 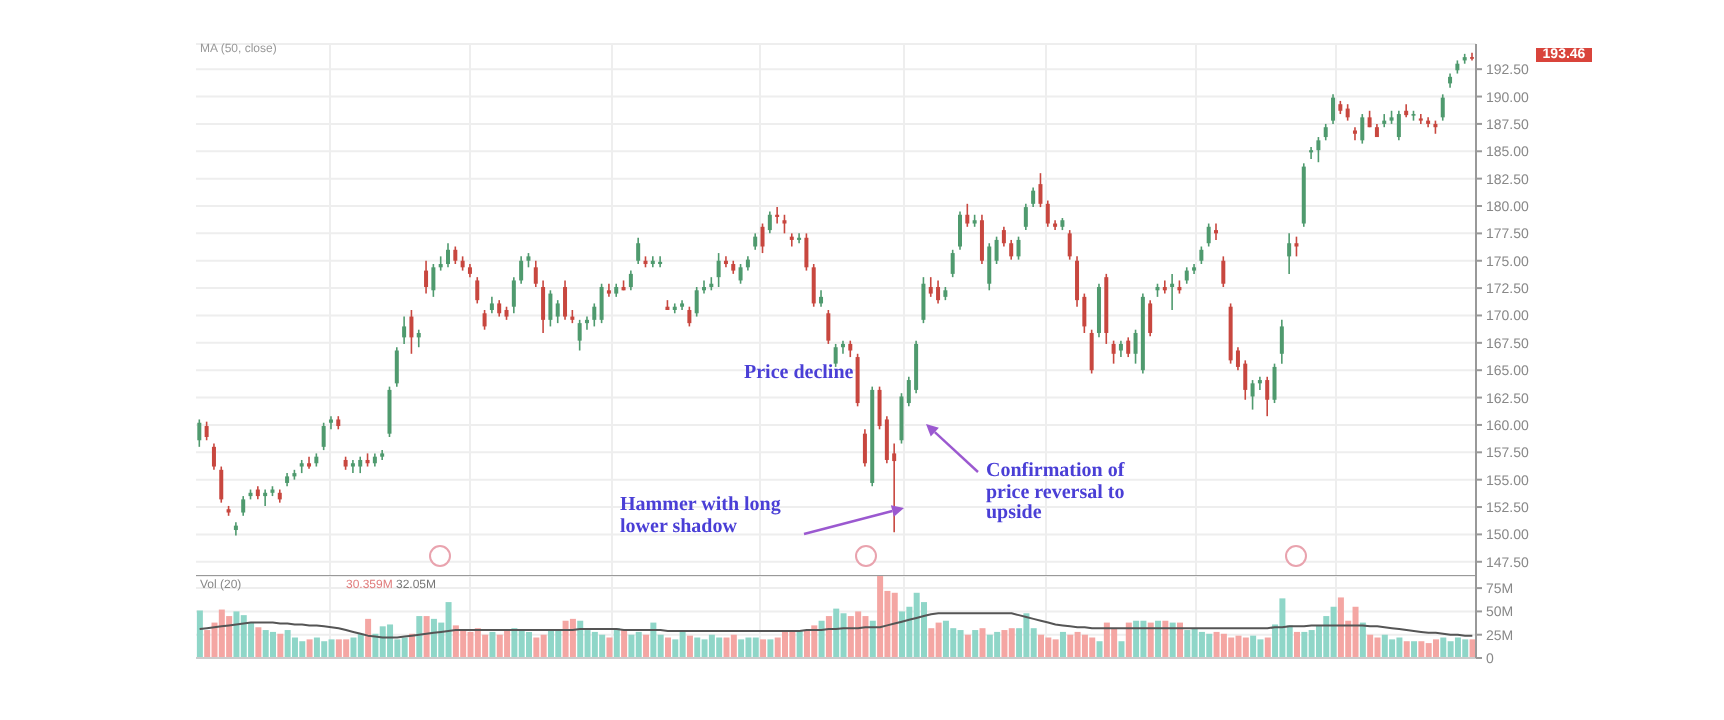 What do you see at coordinates (701, 516) in the screenshot?
I see `annotation: Hammer with long lower shadow` at bounding box center [701, 516].